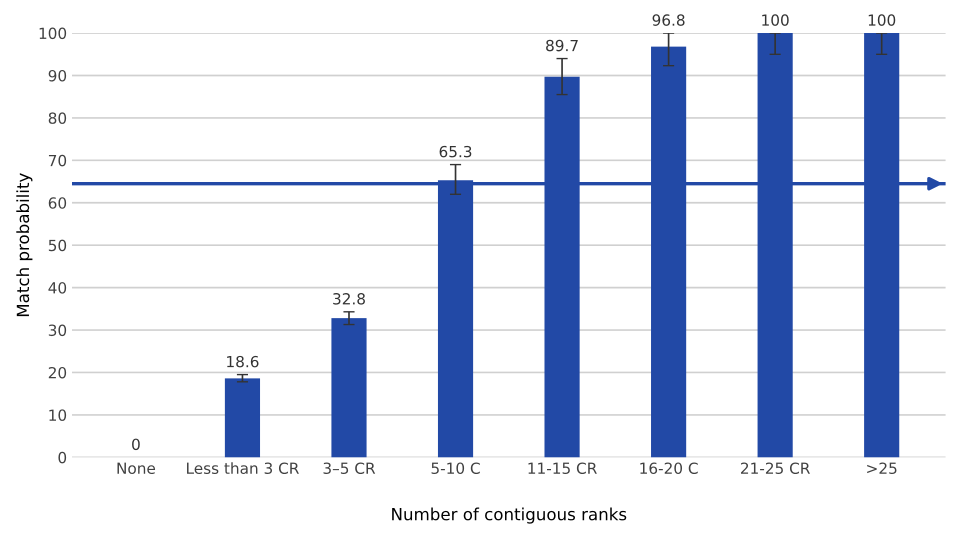 The height and width of the screenshot is (551, 960). I want to click on y-tick-label: 0, so click(62, 458).